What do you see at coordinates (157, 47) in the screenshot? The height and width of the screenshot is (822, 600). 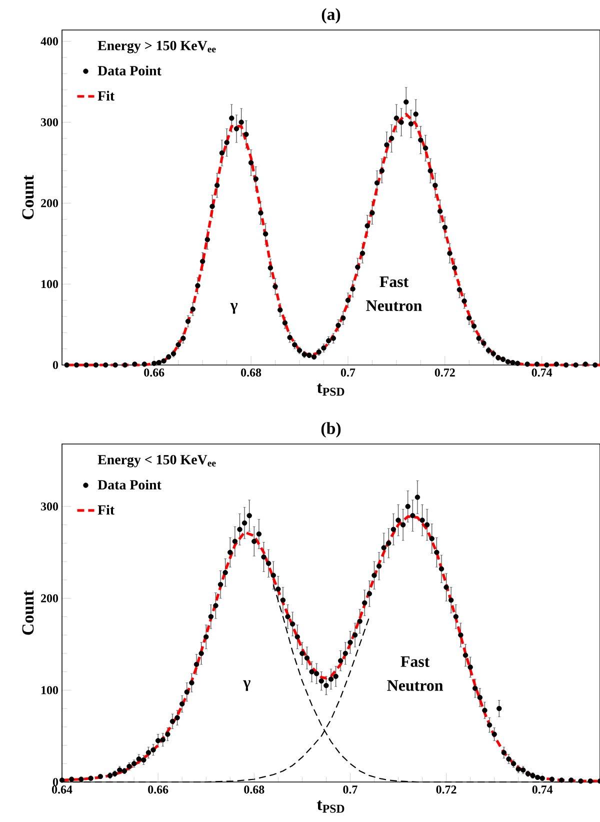 I see `legend-title: Energy > 150 KeV$_{ee}$` at bounding box center [157, 47].